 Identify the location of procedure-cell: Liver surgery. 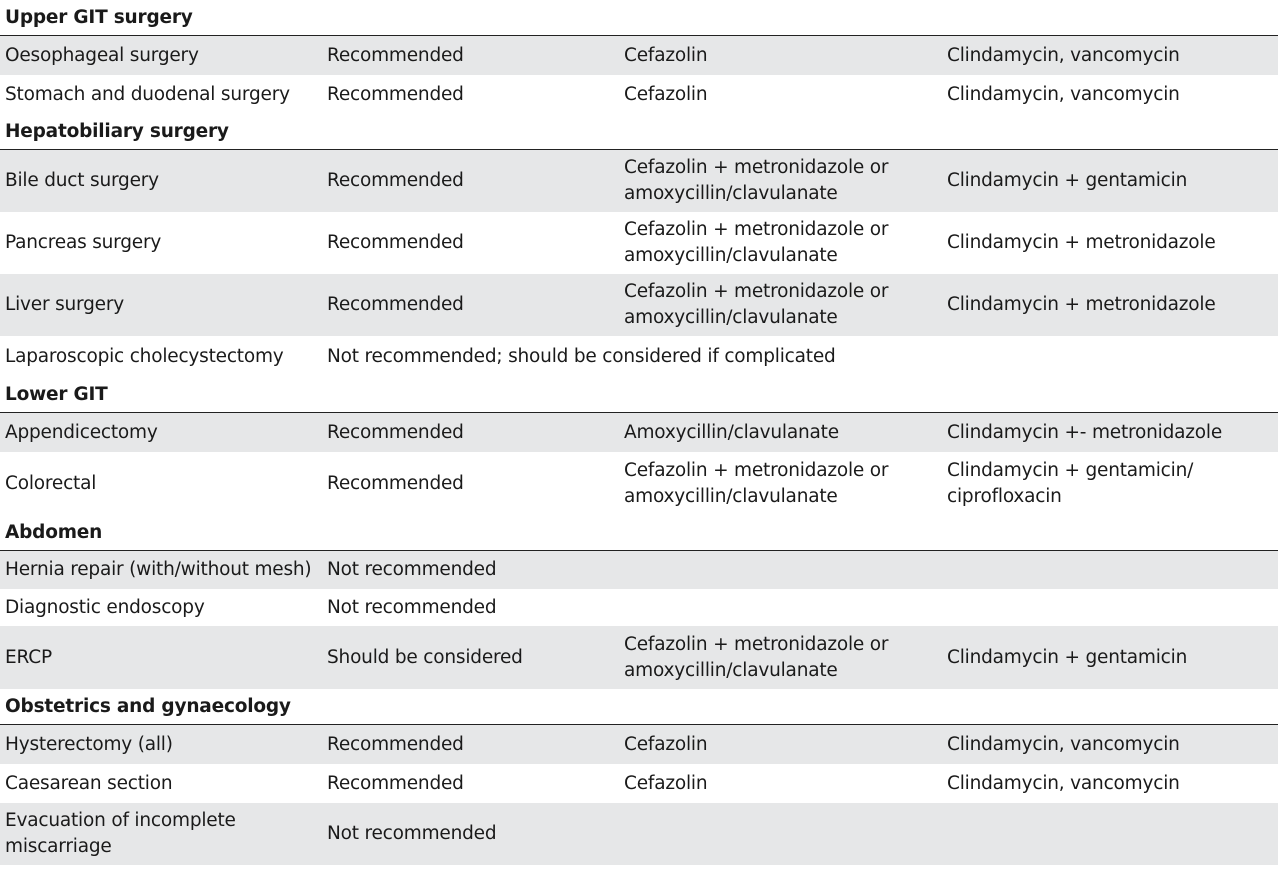
(64, 304).